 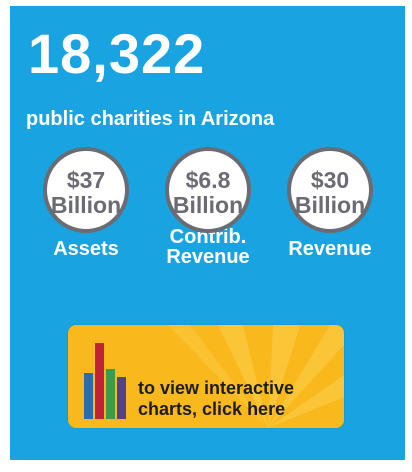 I want to click on stat-contrib-revenue-circle: $6.8 Billion, so click(x=208, y=190).